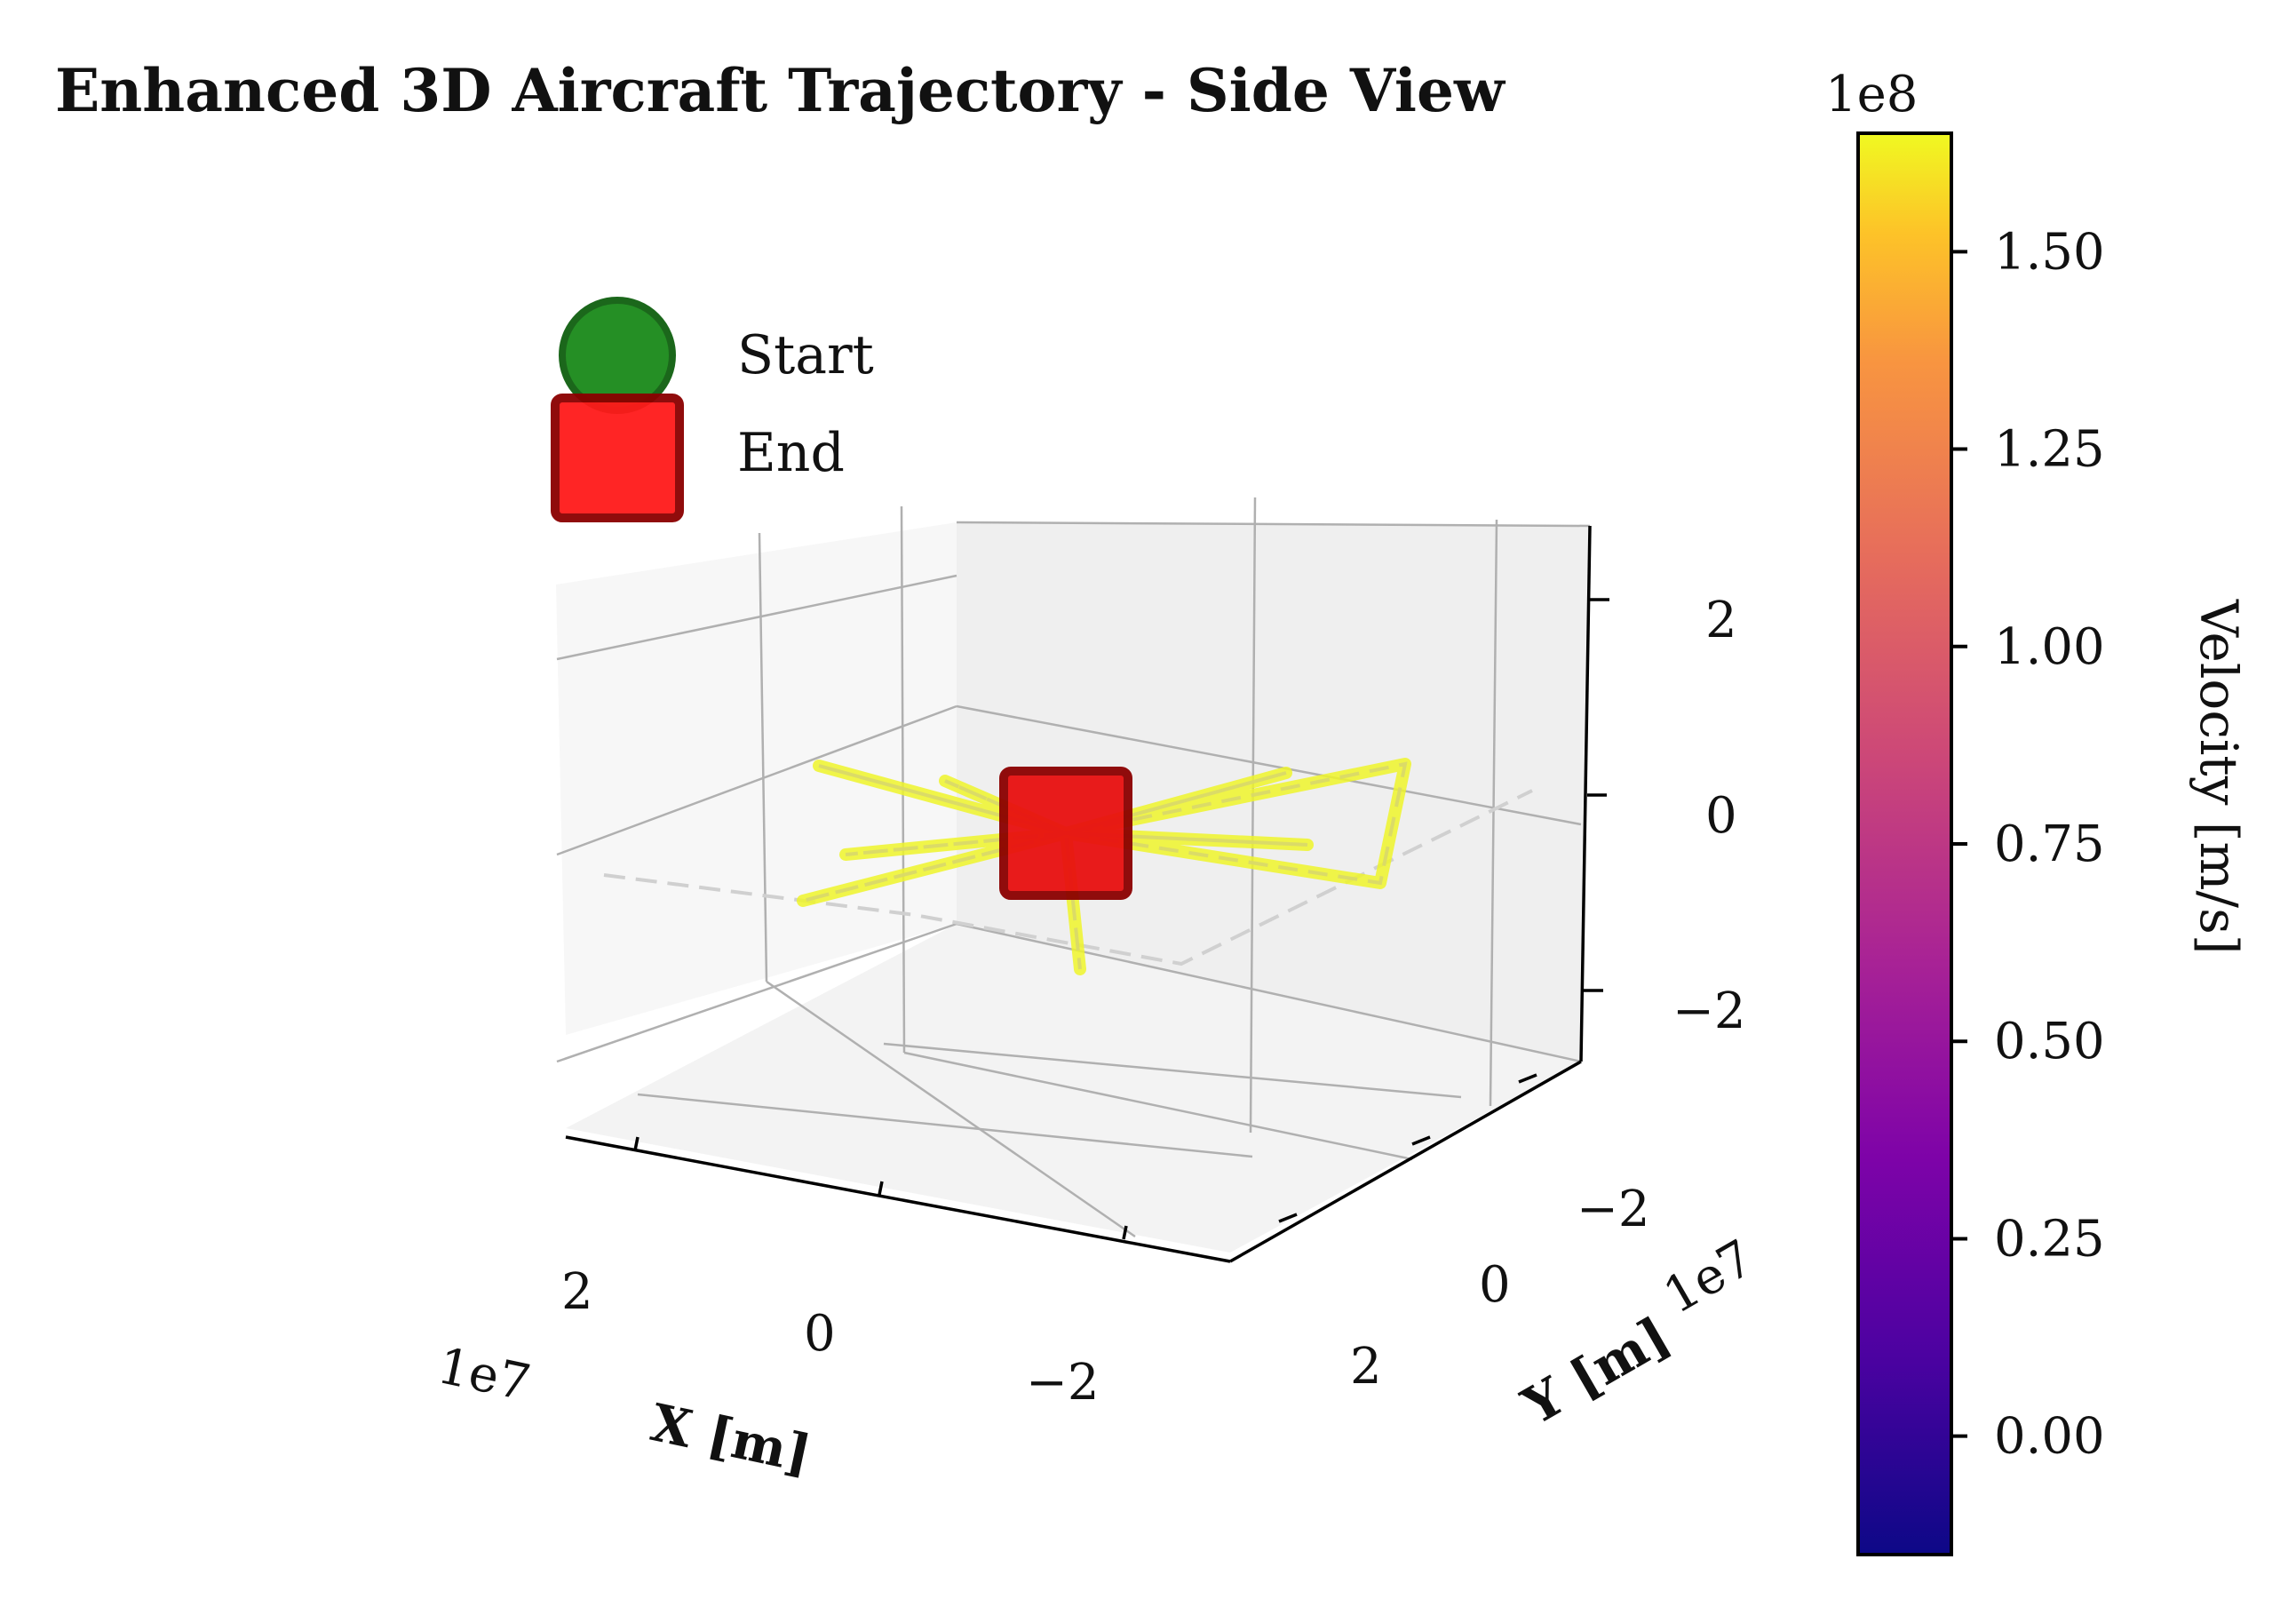 This screenshot has height=1599, width=2296. What do you see at coordinates (1904, 843) in the screenshot?
I see `colorbar-gradient` at bounding box center [1904, 843].